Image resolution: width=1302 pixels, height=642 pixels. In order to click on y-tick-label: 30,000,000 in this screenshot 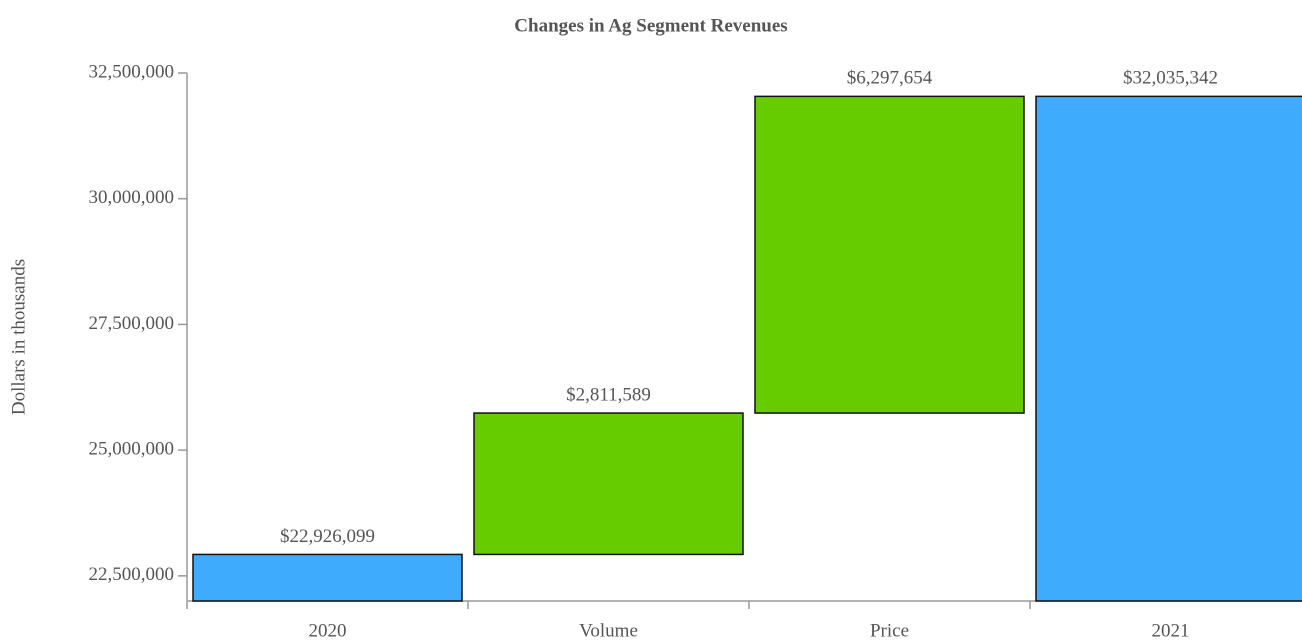, I will do `click(132, 197)`.